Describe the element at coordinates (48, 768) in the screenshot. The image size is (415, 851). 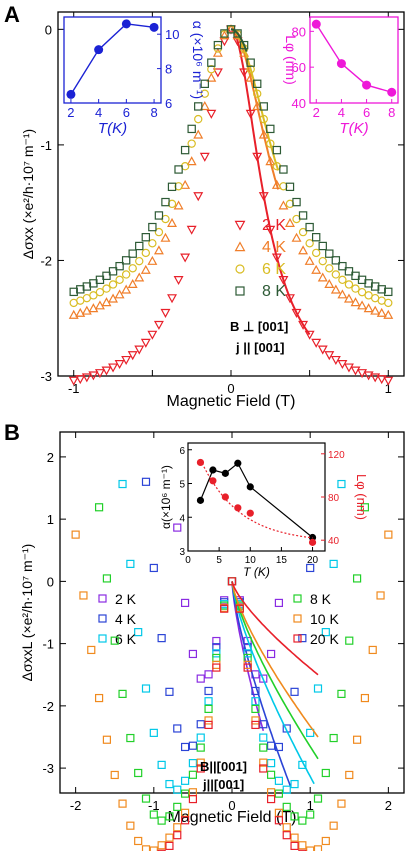
I see `y-tick-label: -3` at that location.